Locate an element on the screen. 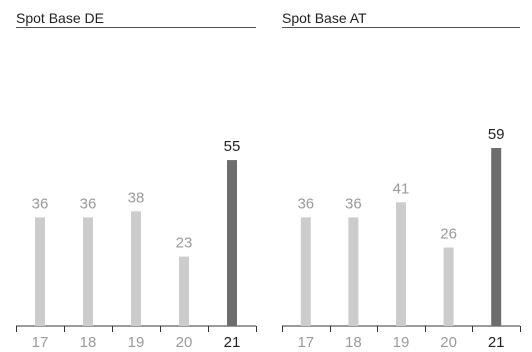  data-label: 59 is located at coordinates (496, 134).